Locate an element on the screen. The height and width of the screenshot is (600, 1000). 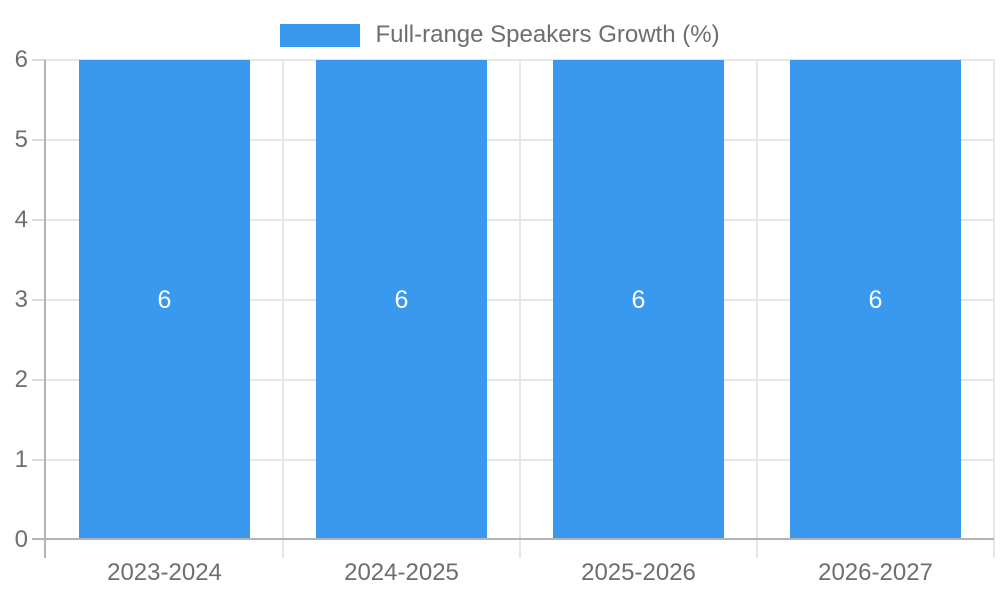
y-tick-label: 1 is located at coordinates (21, 459).